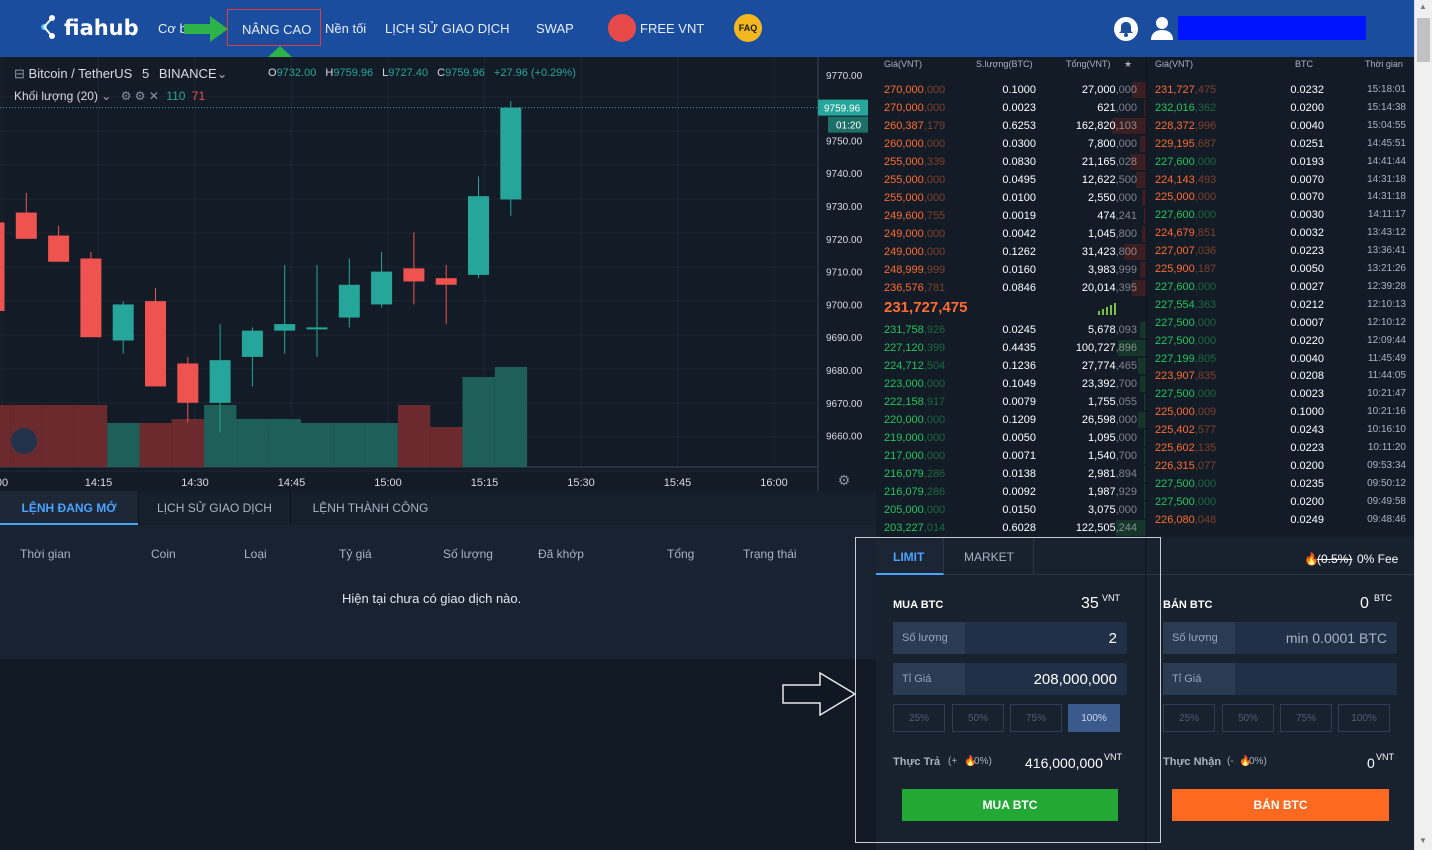 This screenshot has width=1432, height=850. I want to click on notification-bell-icon, so click(1126, 29).